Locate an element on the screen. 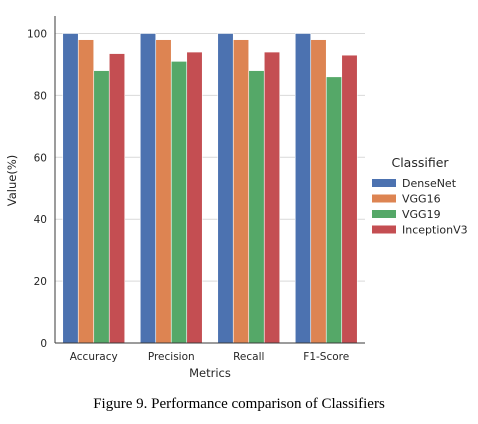  y-tick-labels: 0 20 40 60 80 100 is located at coordinates (37, 189).